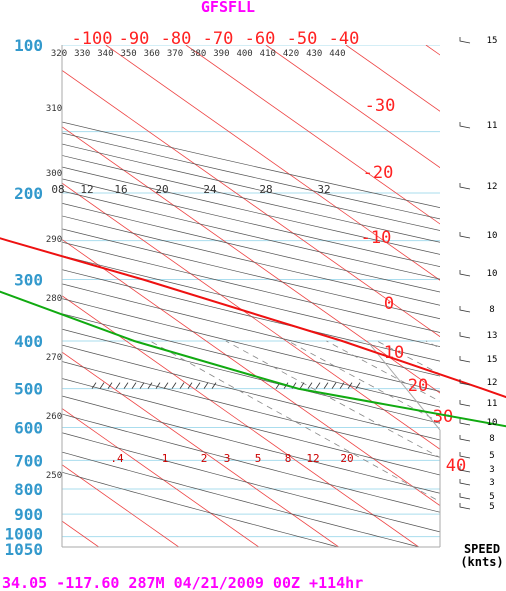 The image size is (506, 591). What do you see at coordinates (443, 417) in the screenshot?
I see `temp-tick-right: 30` at bounding box center [443, 417].